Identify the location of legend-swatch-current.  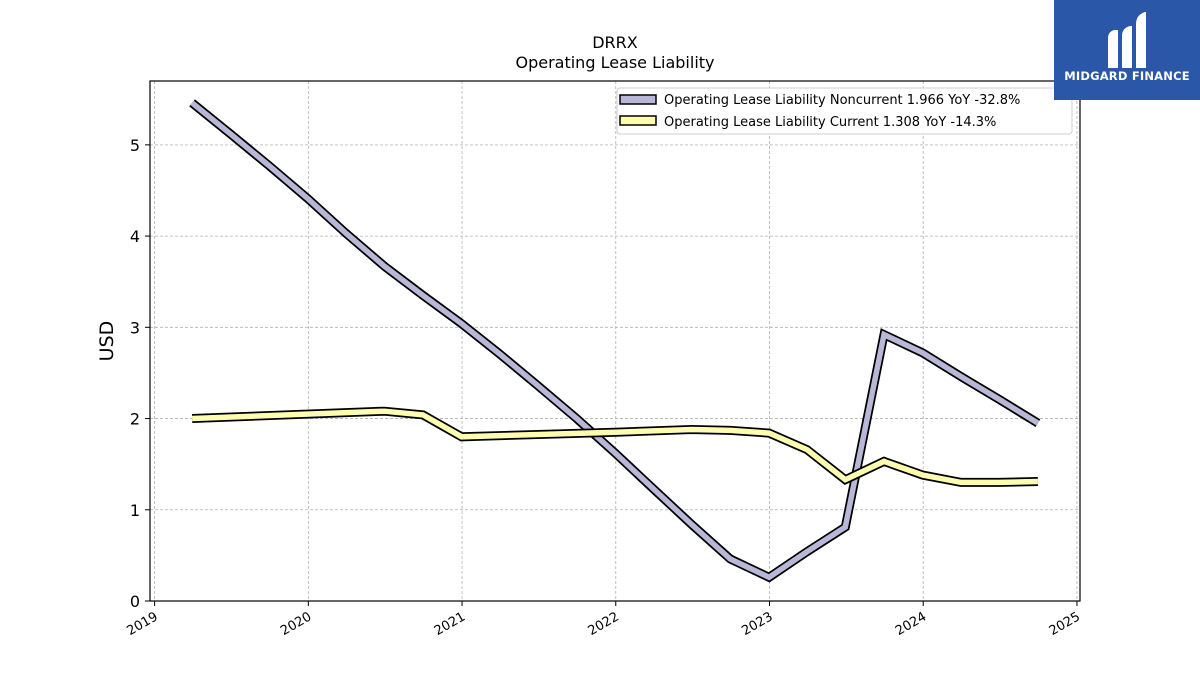
(638, 120).